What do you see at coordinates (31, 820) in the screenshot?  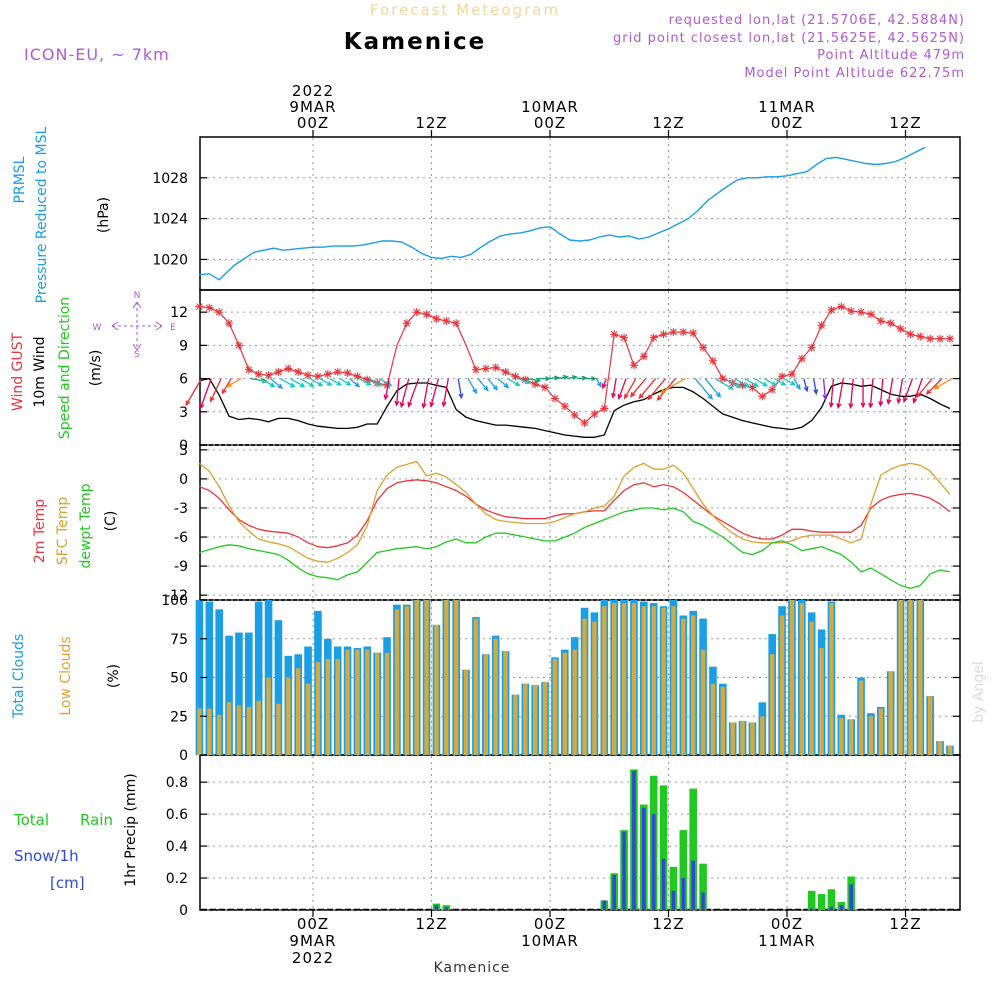 I see `total-label: Total` at bounding box center [31, 820].